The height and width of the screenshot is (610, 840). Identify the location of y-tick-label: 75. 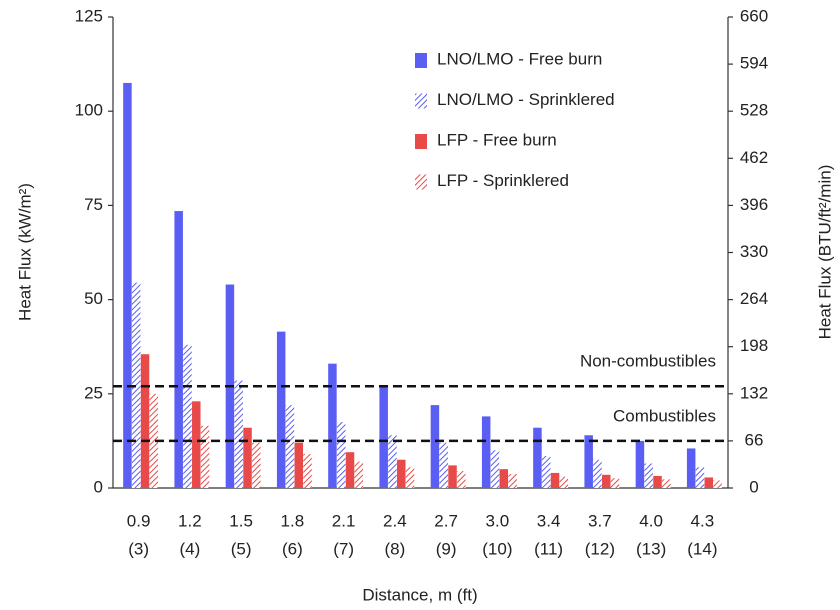
(93, 204).